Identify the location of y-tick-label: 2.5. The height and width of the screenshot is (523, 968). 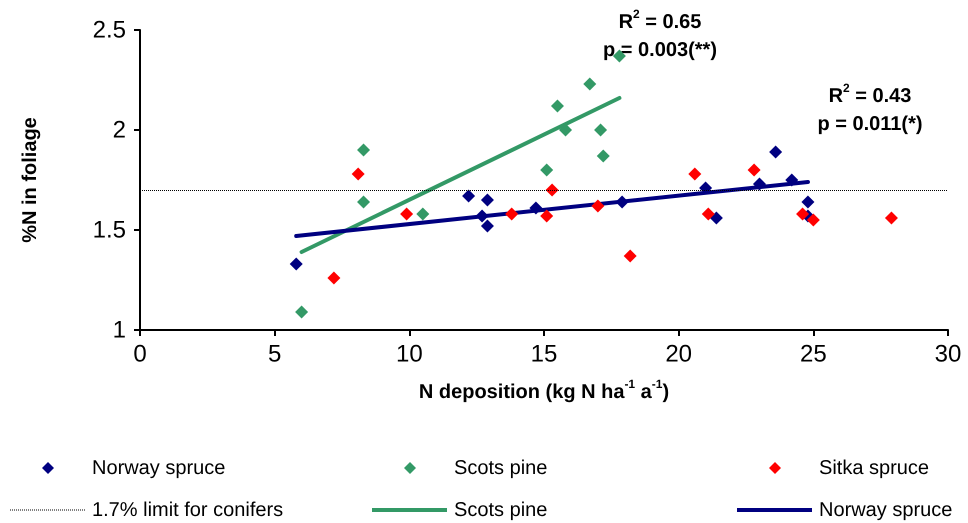
(109, 30).